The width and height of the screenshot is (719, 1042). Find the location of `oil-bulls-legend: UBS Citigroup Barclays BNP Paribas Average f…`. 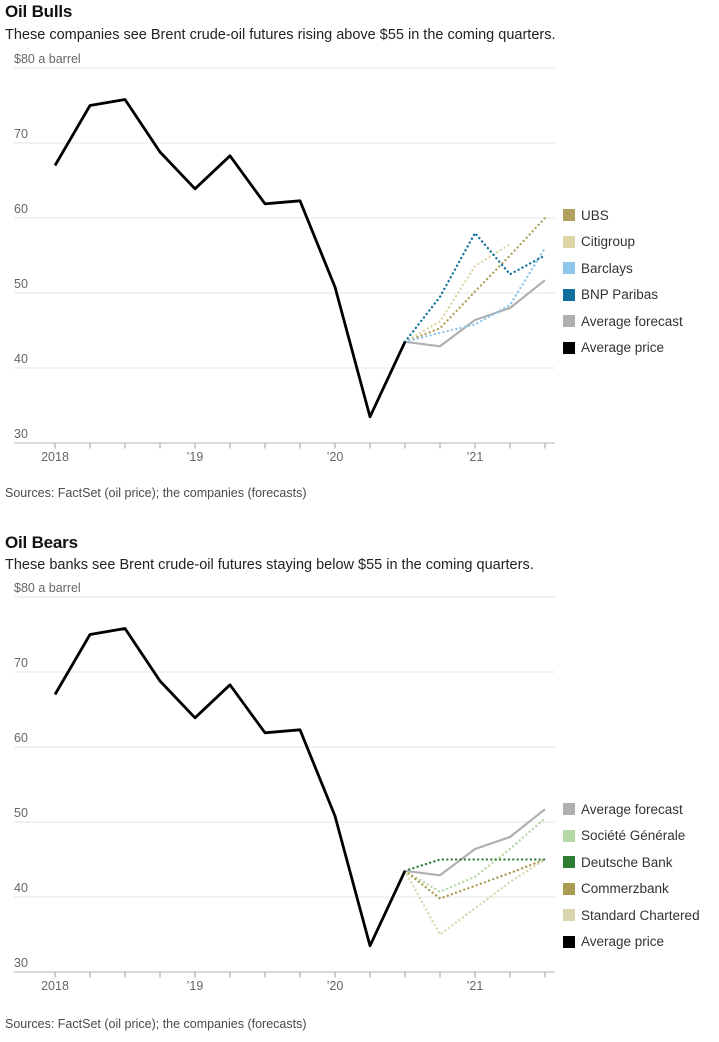

oil-bulls-legend: UBS Citigroup Barclays BNP Paribas Average f… is located at coordinates (641, 281).